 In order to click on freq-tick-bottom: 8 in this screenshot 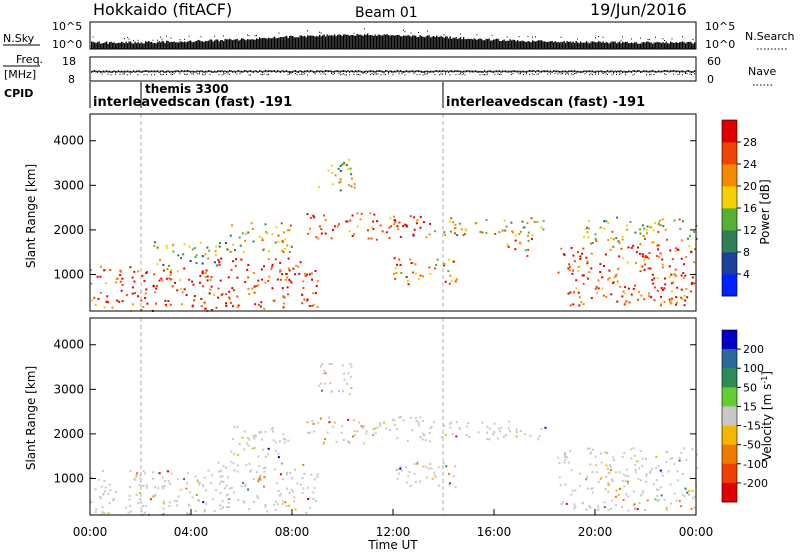, I will do `click(71, 79)`.